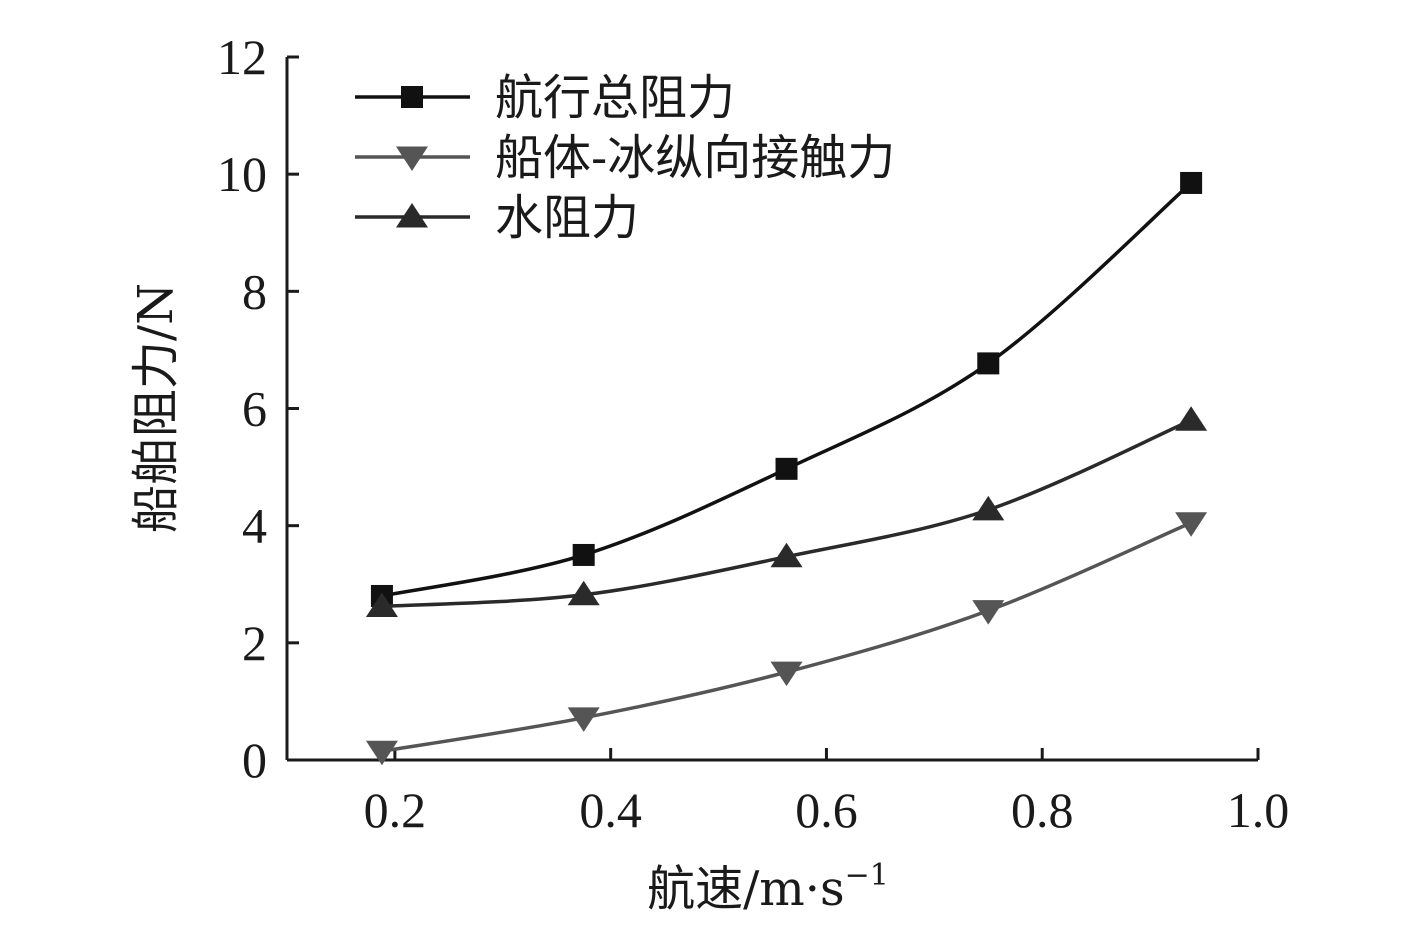  What do you see at coordinates (254, 760) in the screenshot?
I see `y-tick-label: 0` at bounding box center [254, 760].